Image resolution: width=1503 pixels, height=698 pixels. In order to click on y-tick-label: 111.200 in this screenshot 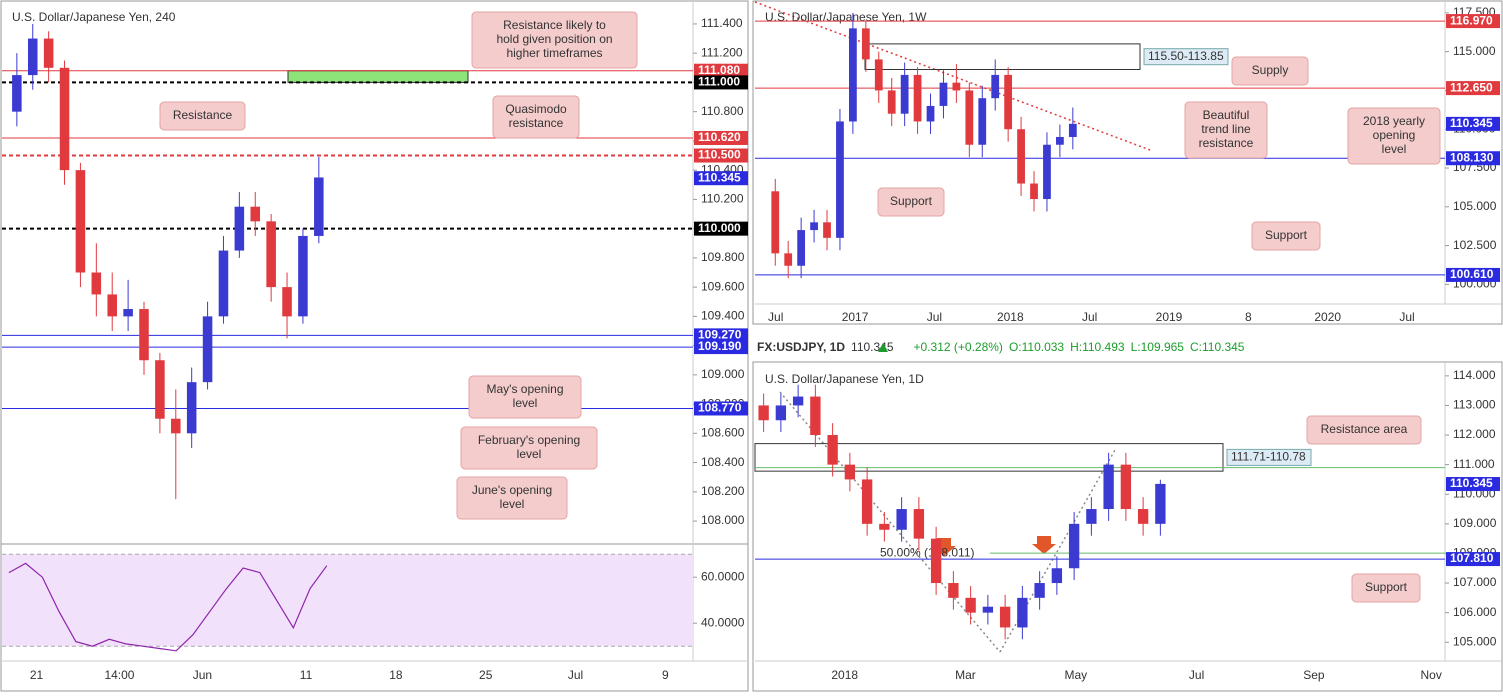, I will do `click(722, 52)`.